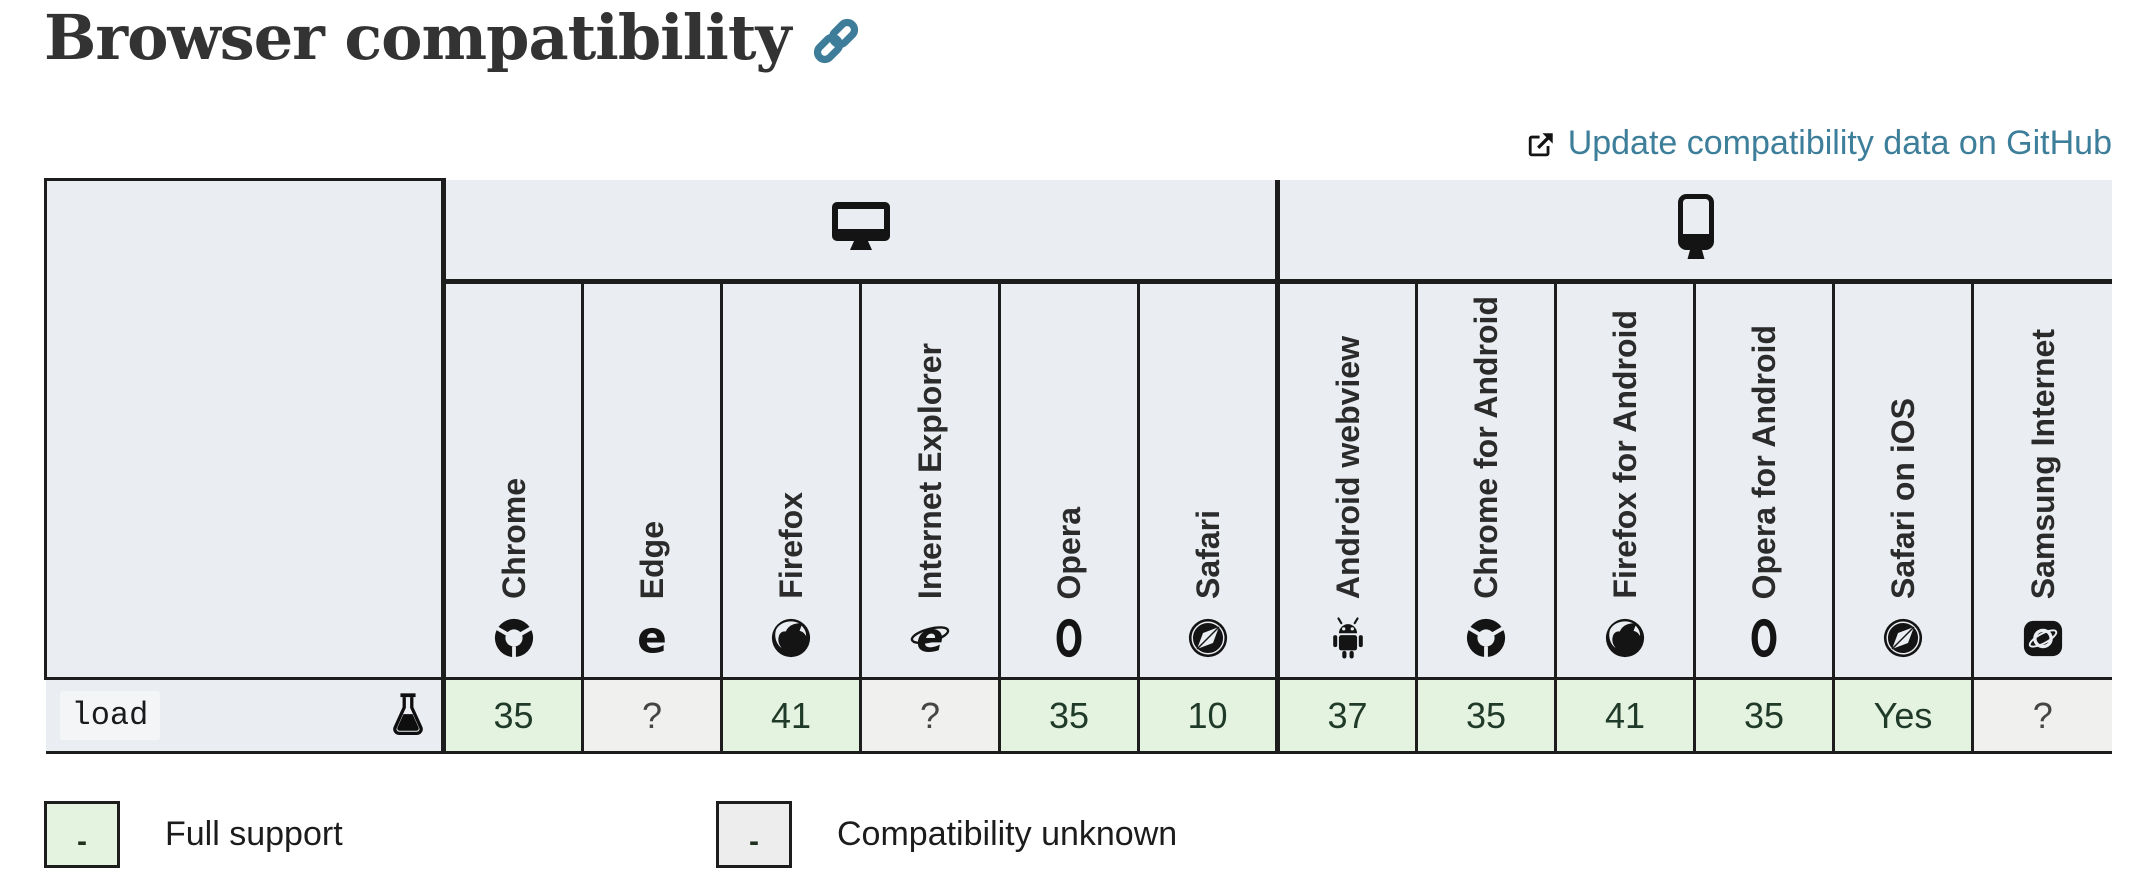 The height and width of the screenshot is (890, 2146). I want to click on legend-item-compatibility-unknown: - Compatibility unknown, so click(946, 834).